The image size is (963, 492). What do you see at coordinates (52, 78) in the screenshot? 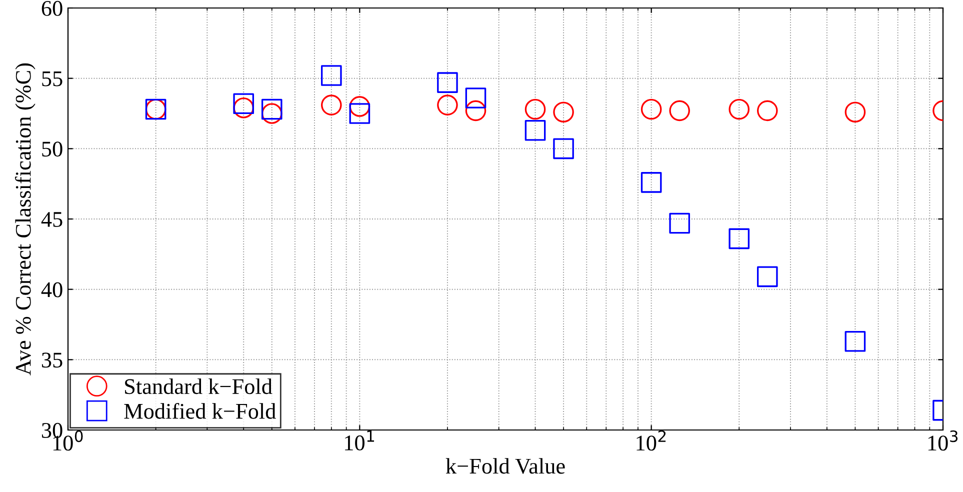
I see `y-tick-label: 55` at bounding box center [52, 78].